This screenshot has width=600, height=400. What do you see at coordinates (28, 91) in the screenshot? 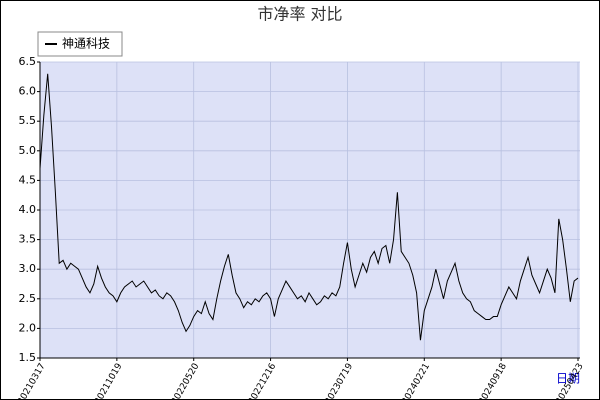
I see `y-tick-label: 6.0` at bounding box center [28, 91].